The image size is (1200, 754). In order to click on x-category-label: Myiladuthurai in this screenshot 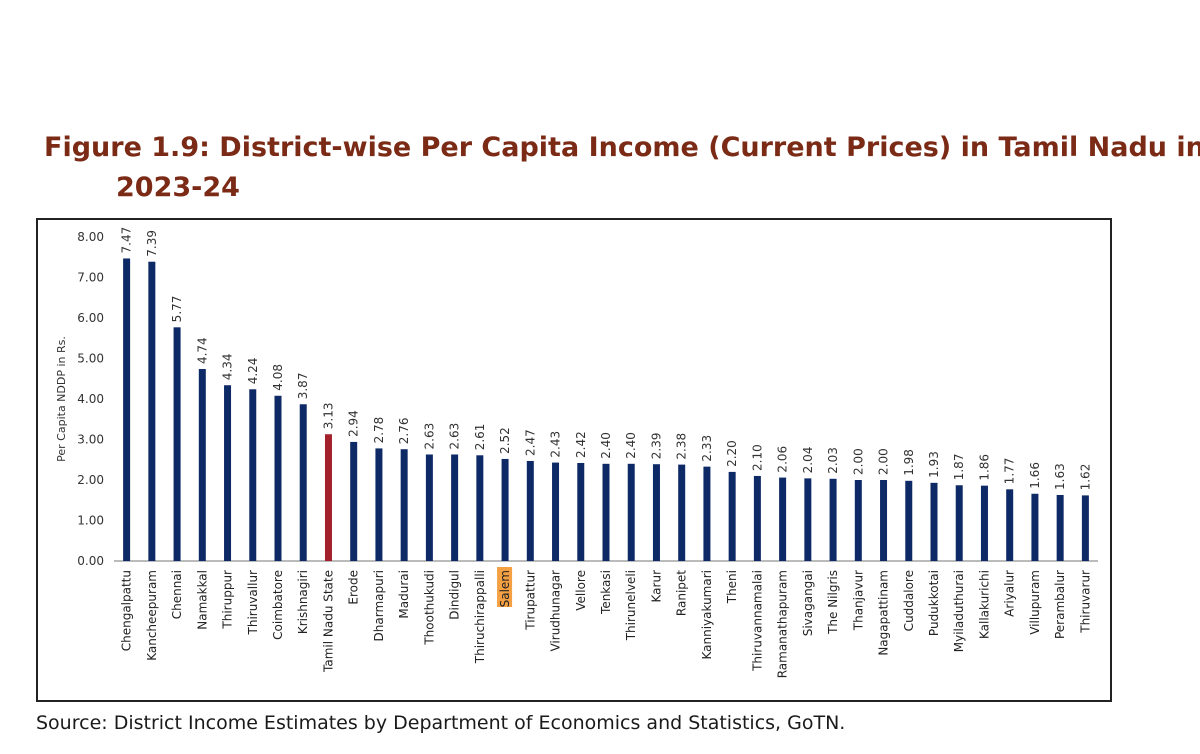, I will do `click(959, 611)`.